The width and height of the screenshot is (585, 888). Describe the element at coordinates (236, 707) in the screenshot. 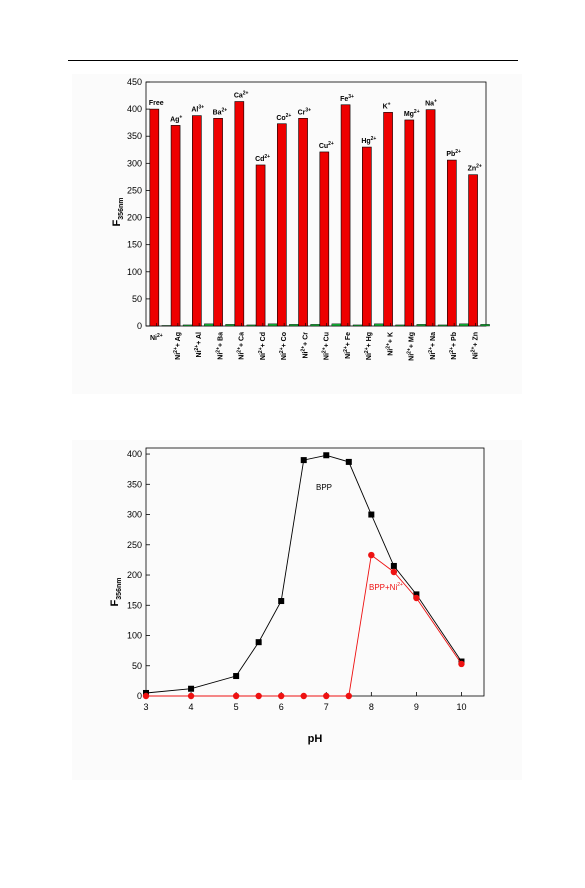

I see `line-x-tick-label: 5` at that location.